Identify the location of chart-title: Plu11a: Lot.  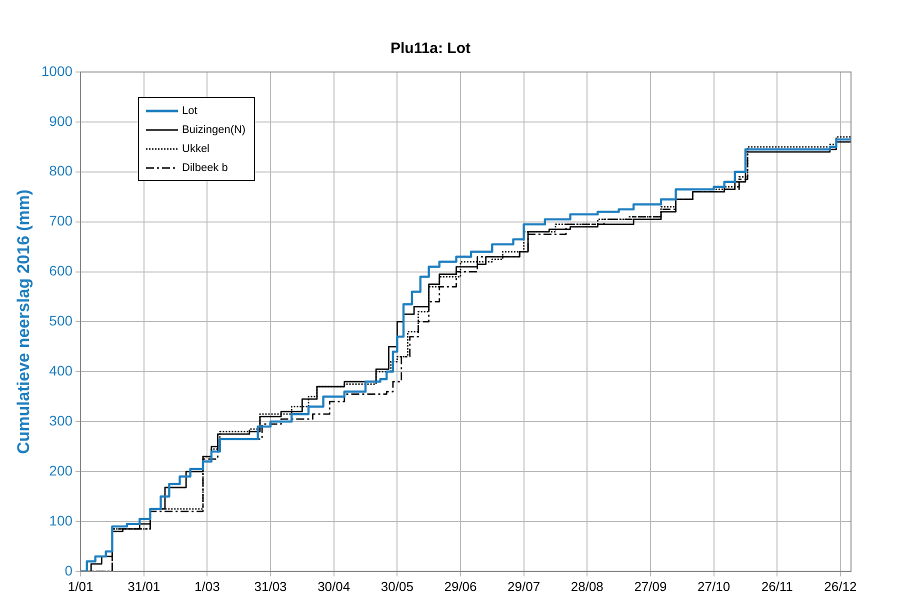
(430, 49).